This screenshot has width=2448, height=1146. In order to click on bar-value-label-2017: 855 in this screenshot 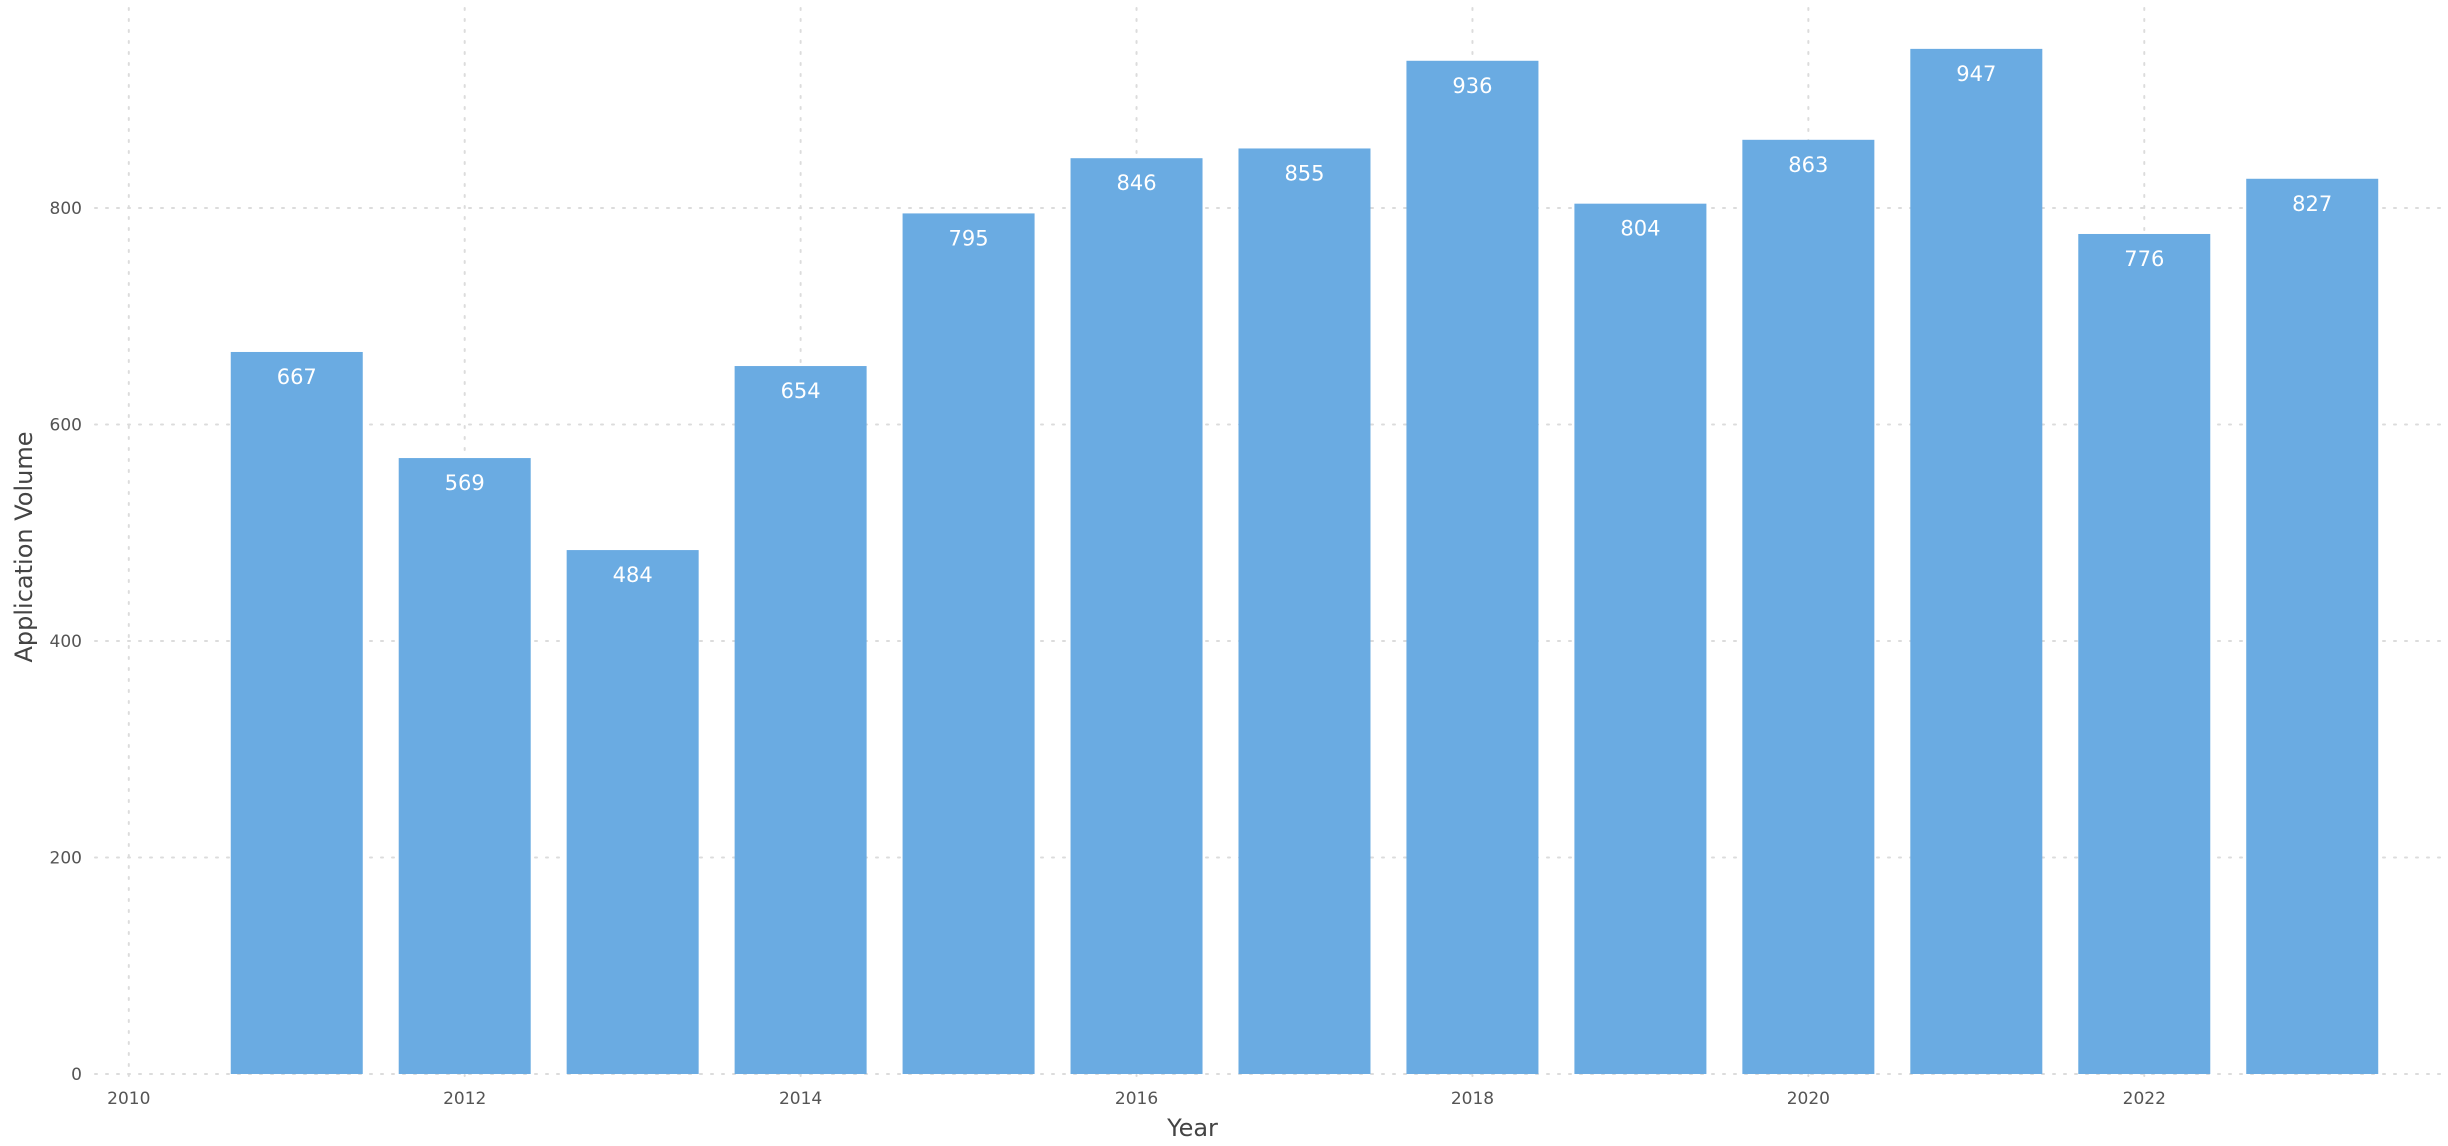, I will do `click(1304, 173)`.